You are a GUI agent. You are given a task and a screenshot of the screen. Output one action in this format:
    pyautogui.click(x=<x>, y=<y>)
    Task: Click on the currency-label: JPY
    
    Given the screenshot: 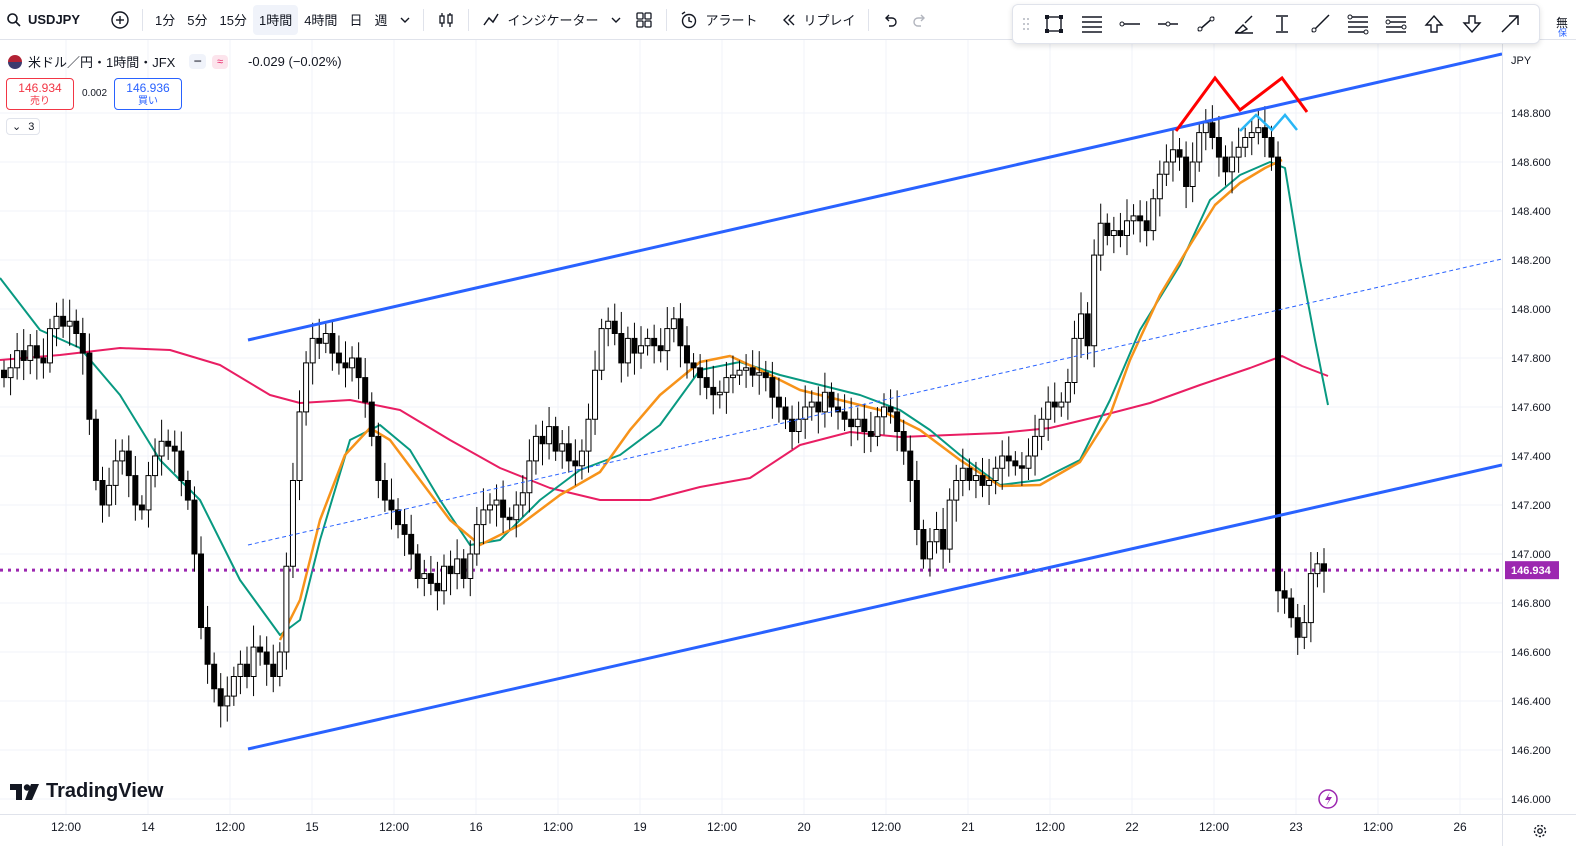 What is the action you would take?
    pyautogui.click(x=1521, y=61)
    